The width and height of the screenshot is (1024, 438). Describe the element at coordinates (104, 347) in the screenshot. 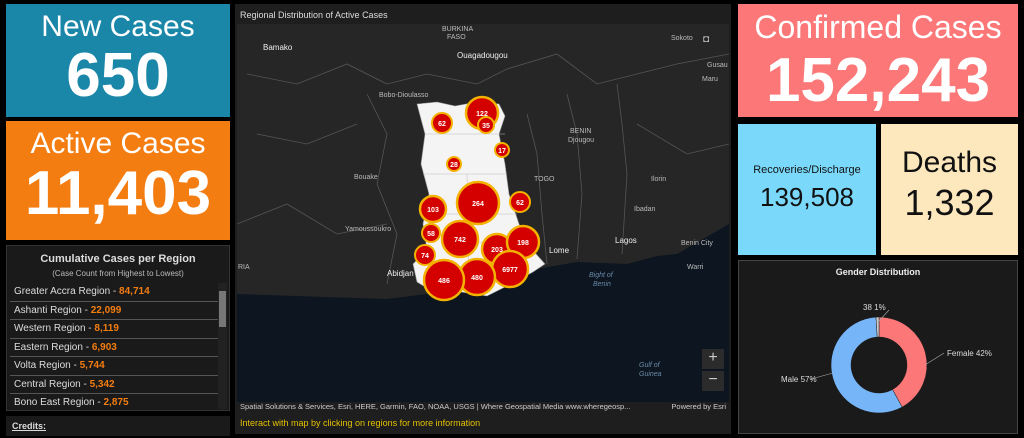

I see `region-value: 6,903` at that location.